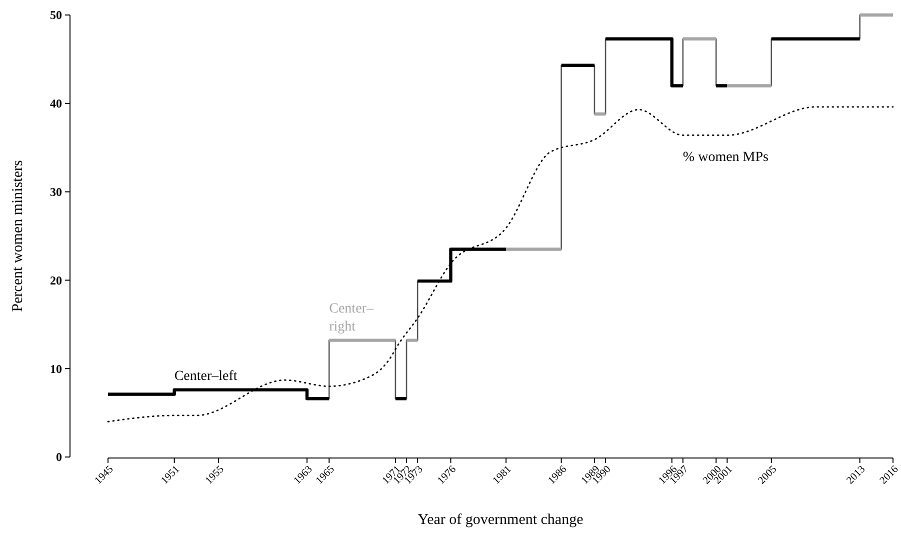 The width and height of the screenshot is (901, 536). I want to click on x-axis-title: Year of government change, so click(501, 520).